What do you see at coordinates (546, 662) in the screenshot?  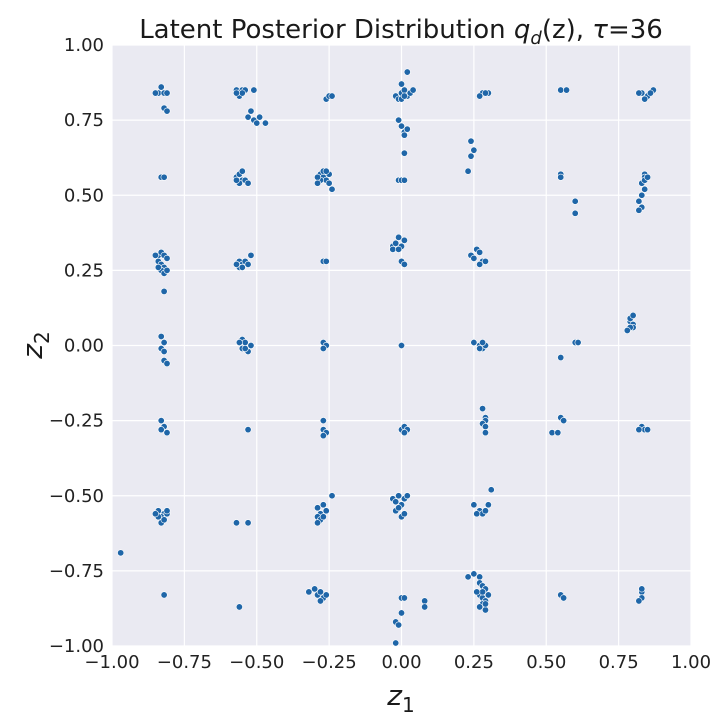 I see `x-tick-label: 0.50` at bounding box center [546, 662].